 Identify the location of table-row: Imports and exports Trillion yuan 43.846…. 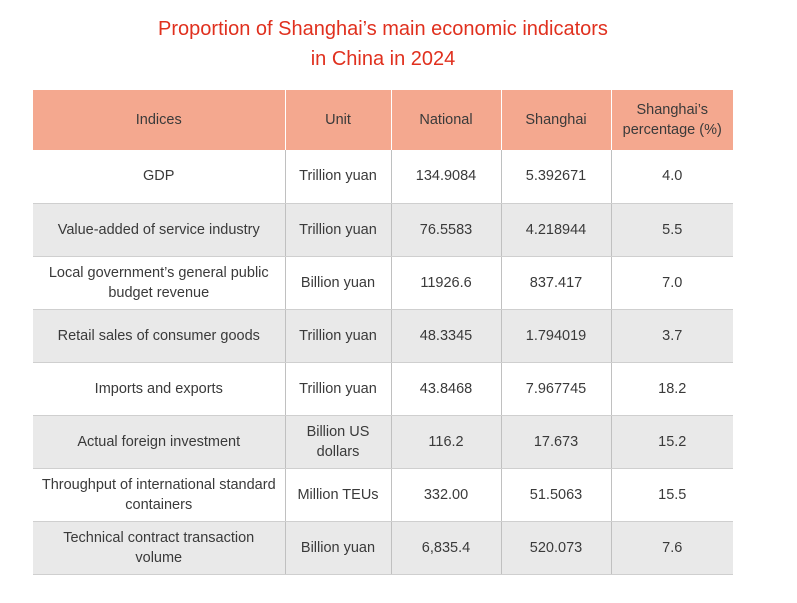
(383, 389).